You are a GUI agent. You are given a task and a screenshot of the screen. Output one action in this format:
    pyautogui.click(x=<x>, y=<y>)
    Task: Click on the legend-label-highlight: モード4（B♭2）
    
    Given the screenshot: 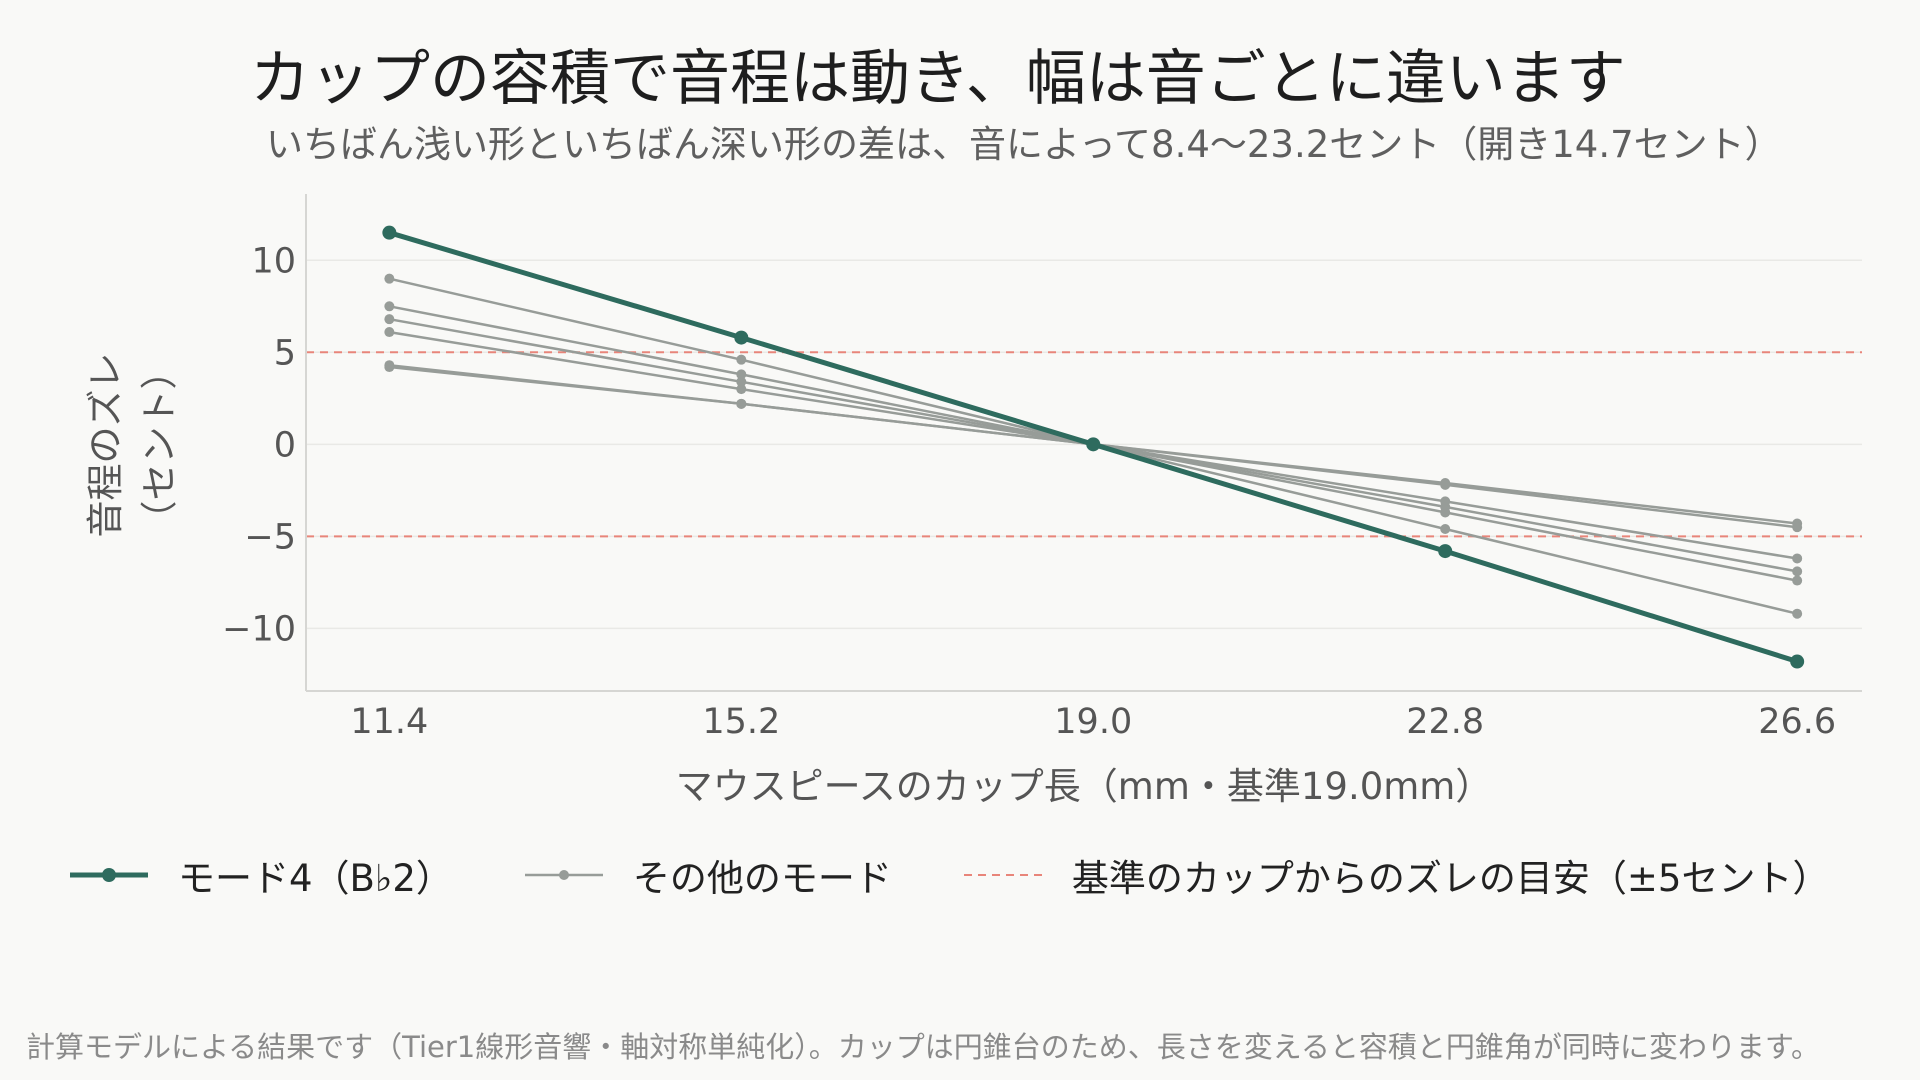 What is the action you would take?
    pyautogui.click(x=315, y=878)
    